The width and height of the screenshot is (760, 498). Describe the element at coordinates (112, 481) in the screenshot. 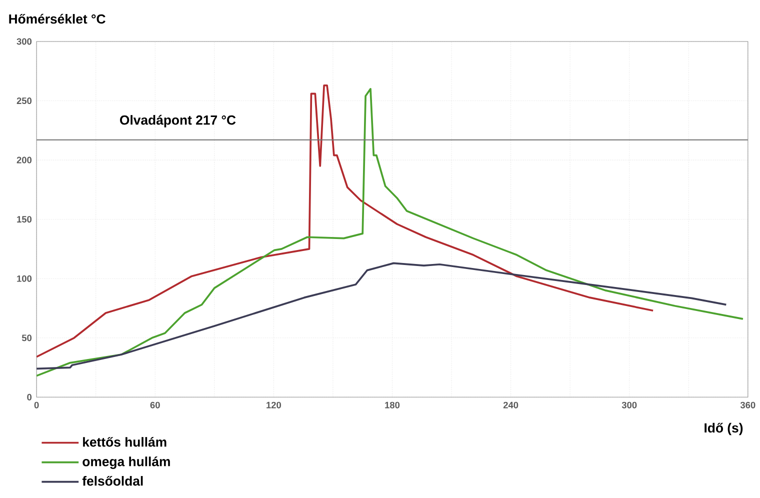

I see `legend-label: felsőoldal` at that location.